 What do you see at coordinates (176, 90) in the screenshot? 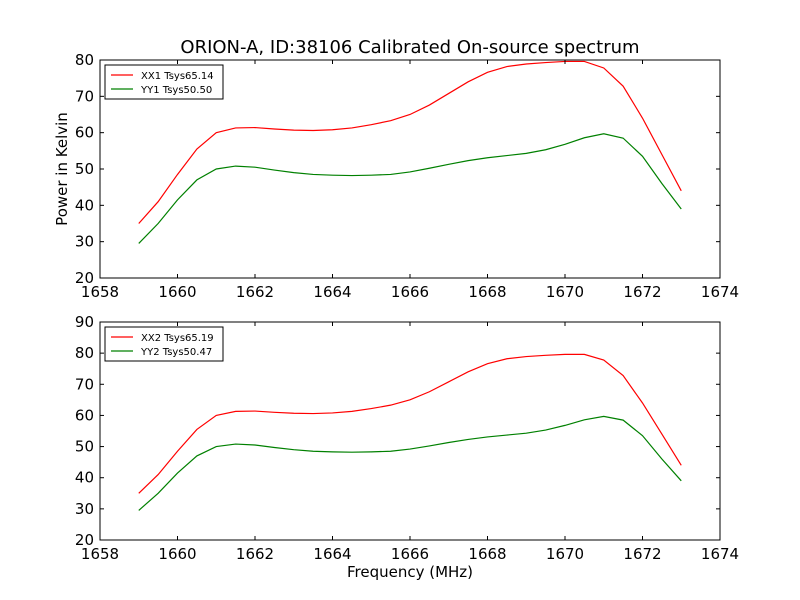
I see `legend-entry: YY1 Tsys50.50` at bounding box center [176, 90].